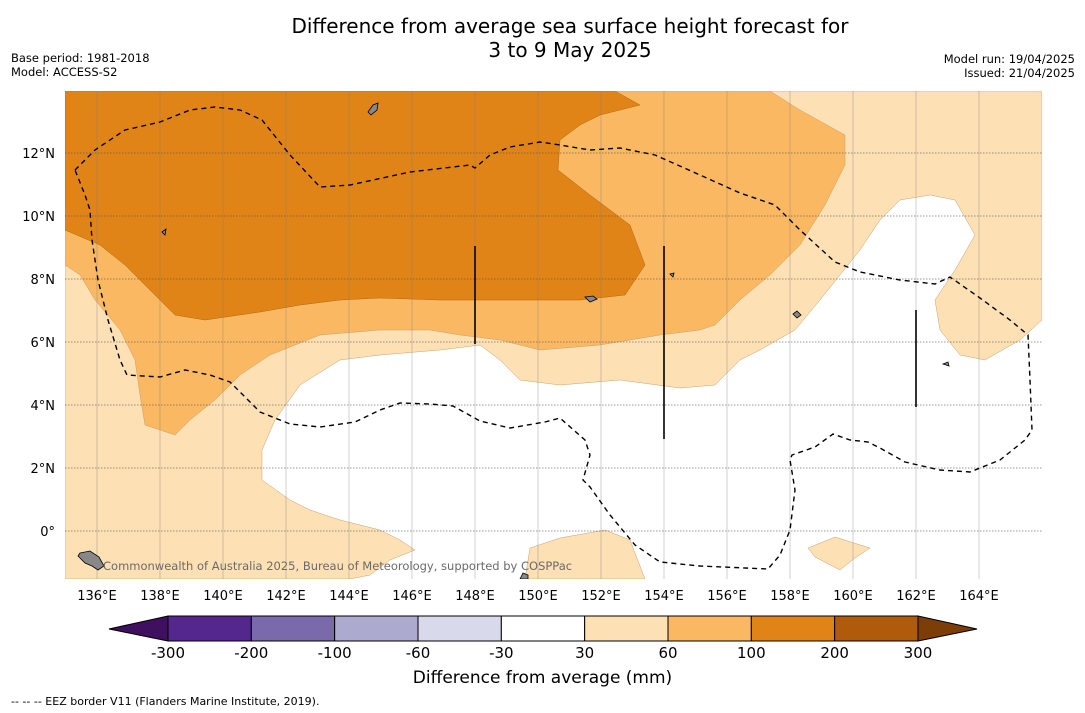 The image size is (1085, 713). I want to click on colorbar-under-arrow, so click(138, 628).